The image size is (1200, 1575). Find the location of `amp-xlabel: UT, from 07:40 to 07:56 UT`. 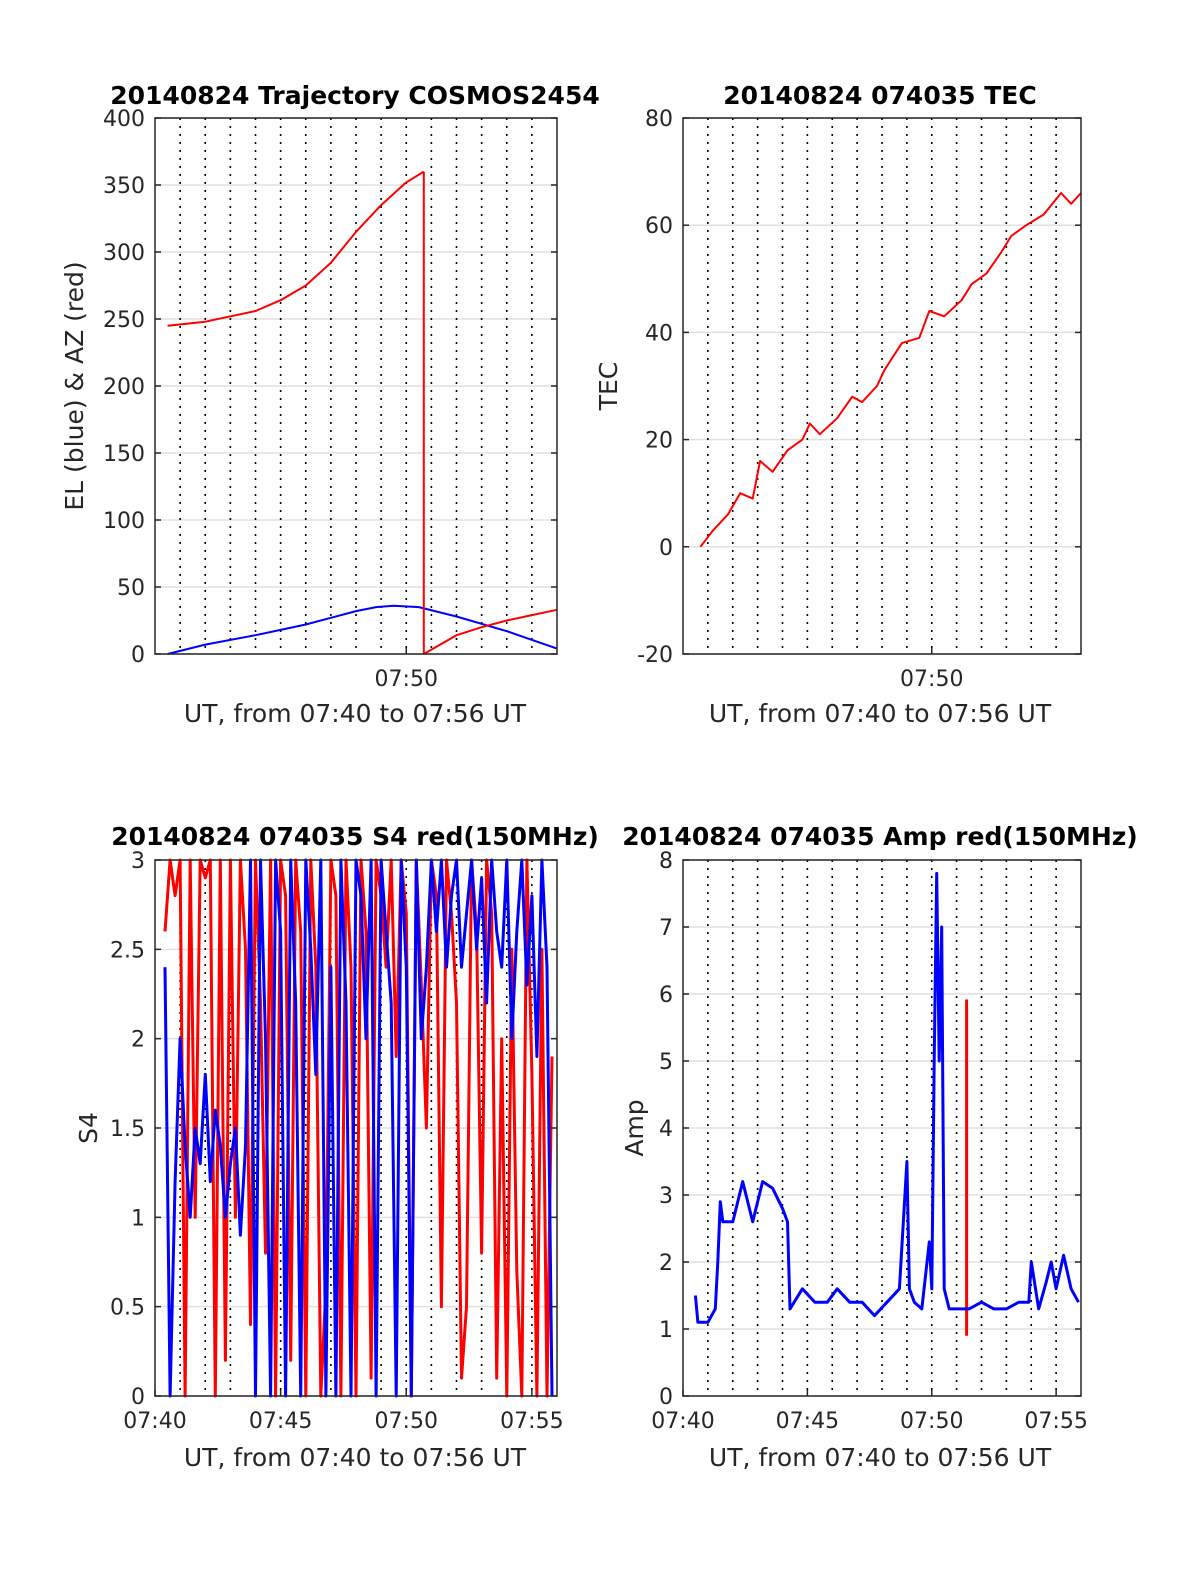

amp-xlabel: UT, from 07:40 to 07:56 UT is located at coordinates (880, 1457).